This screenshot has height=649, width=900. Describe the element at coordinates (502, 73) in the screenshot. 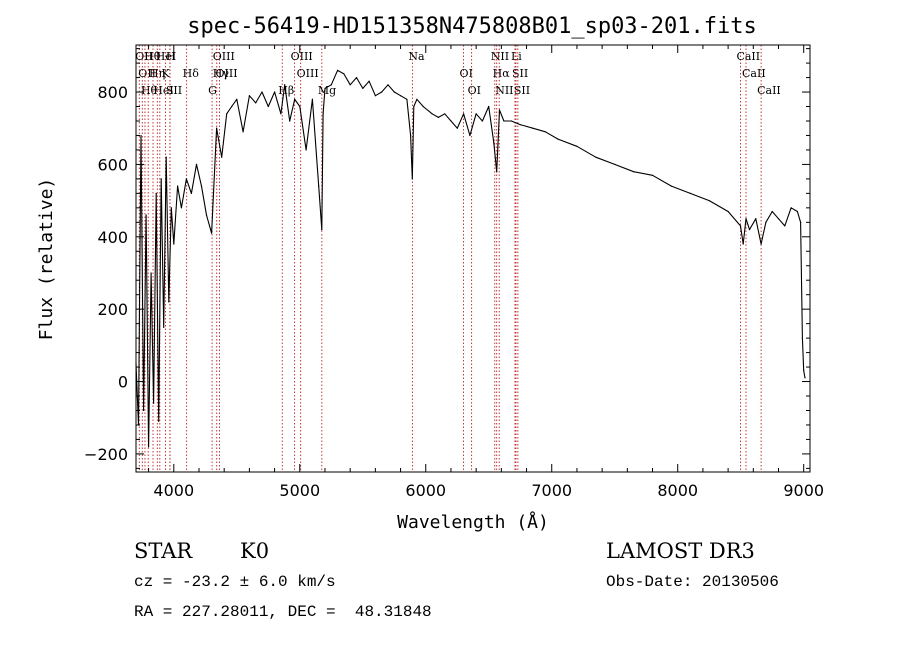

I see `line-label-22-0: Hα` at that location.